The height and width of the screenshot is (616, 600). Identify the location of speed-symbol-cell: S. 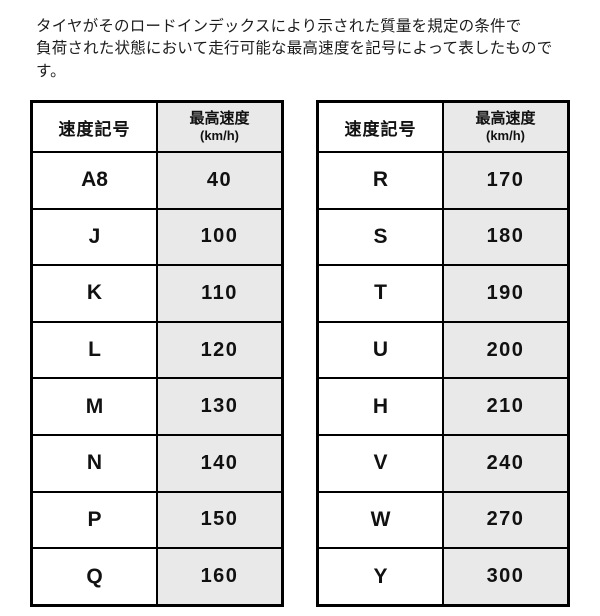
(380, 237).